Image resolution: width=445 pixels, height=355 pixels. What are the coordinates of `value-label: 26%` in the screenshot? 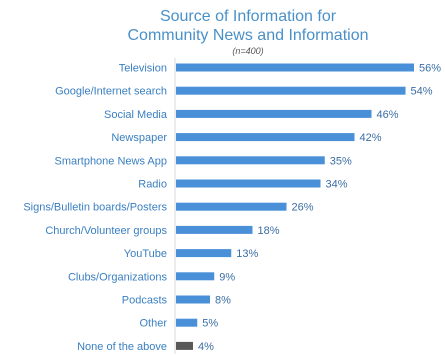 It's located at (303, 208).